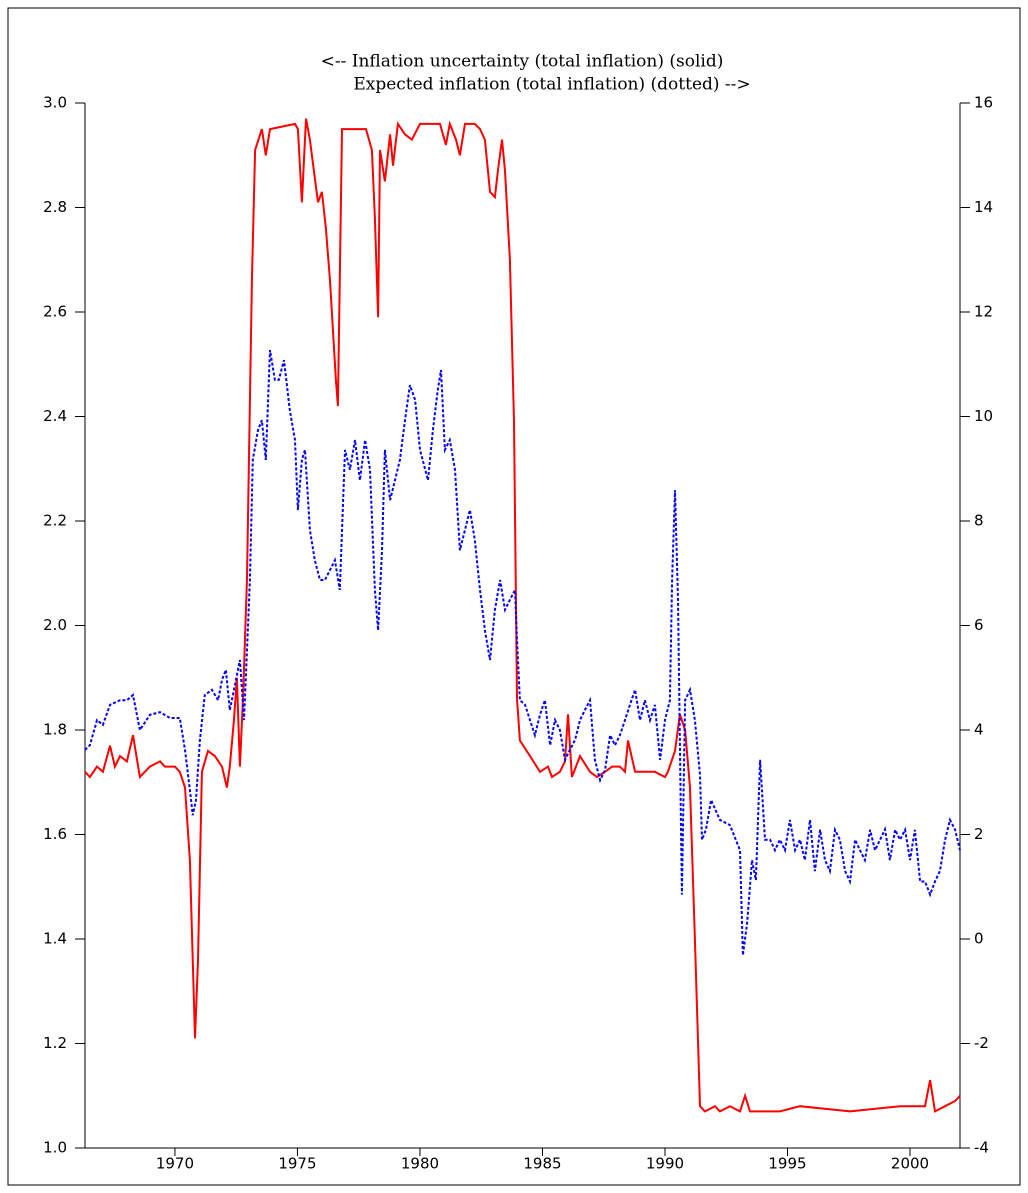 This screenshot has width=1028, height=1193. I want to click on y2-tick-label: 2, so click(979, 834).